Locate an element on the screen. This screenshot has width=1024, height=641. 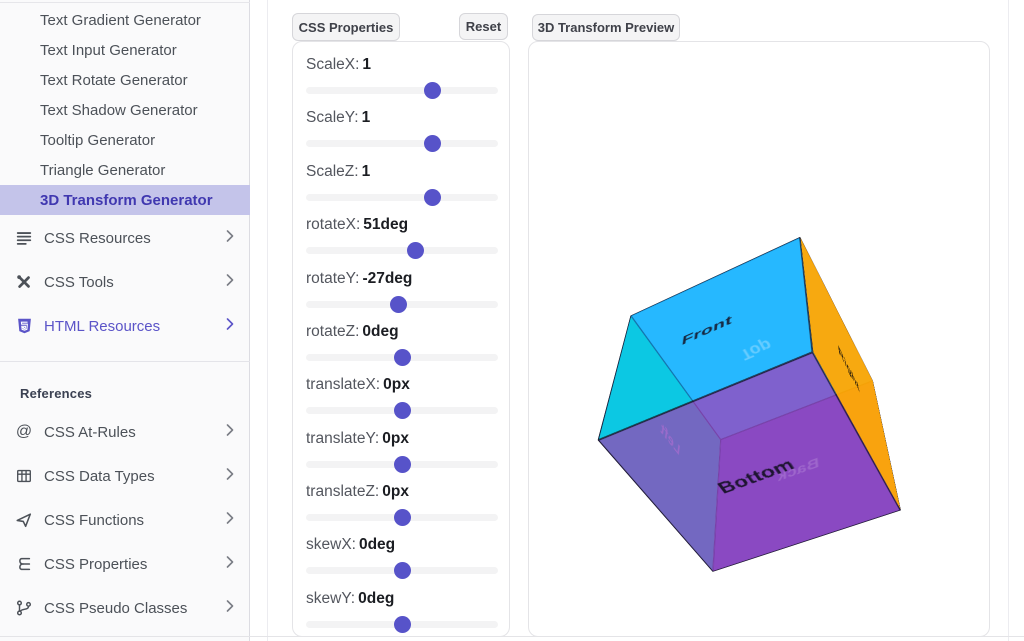
slider-row-rotatex: rotateX: 51deg is located at coordinates (402, 242).